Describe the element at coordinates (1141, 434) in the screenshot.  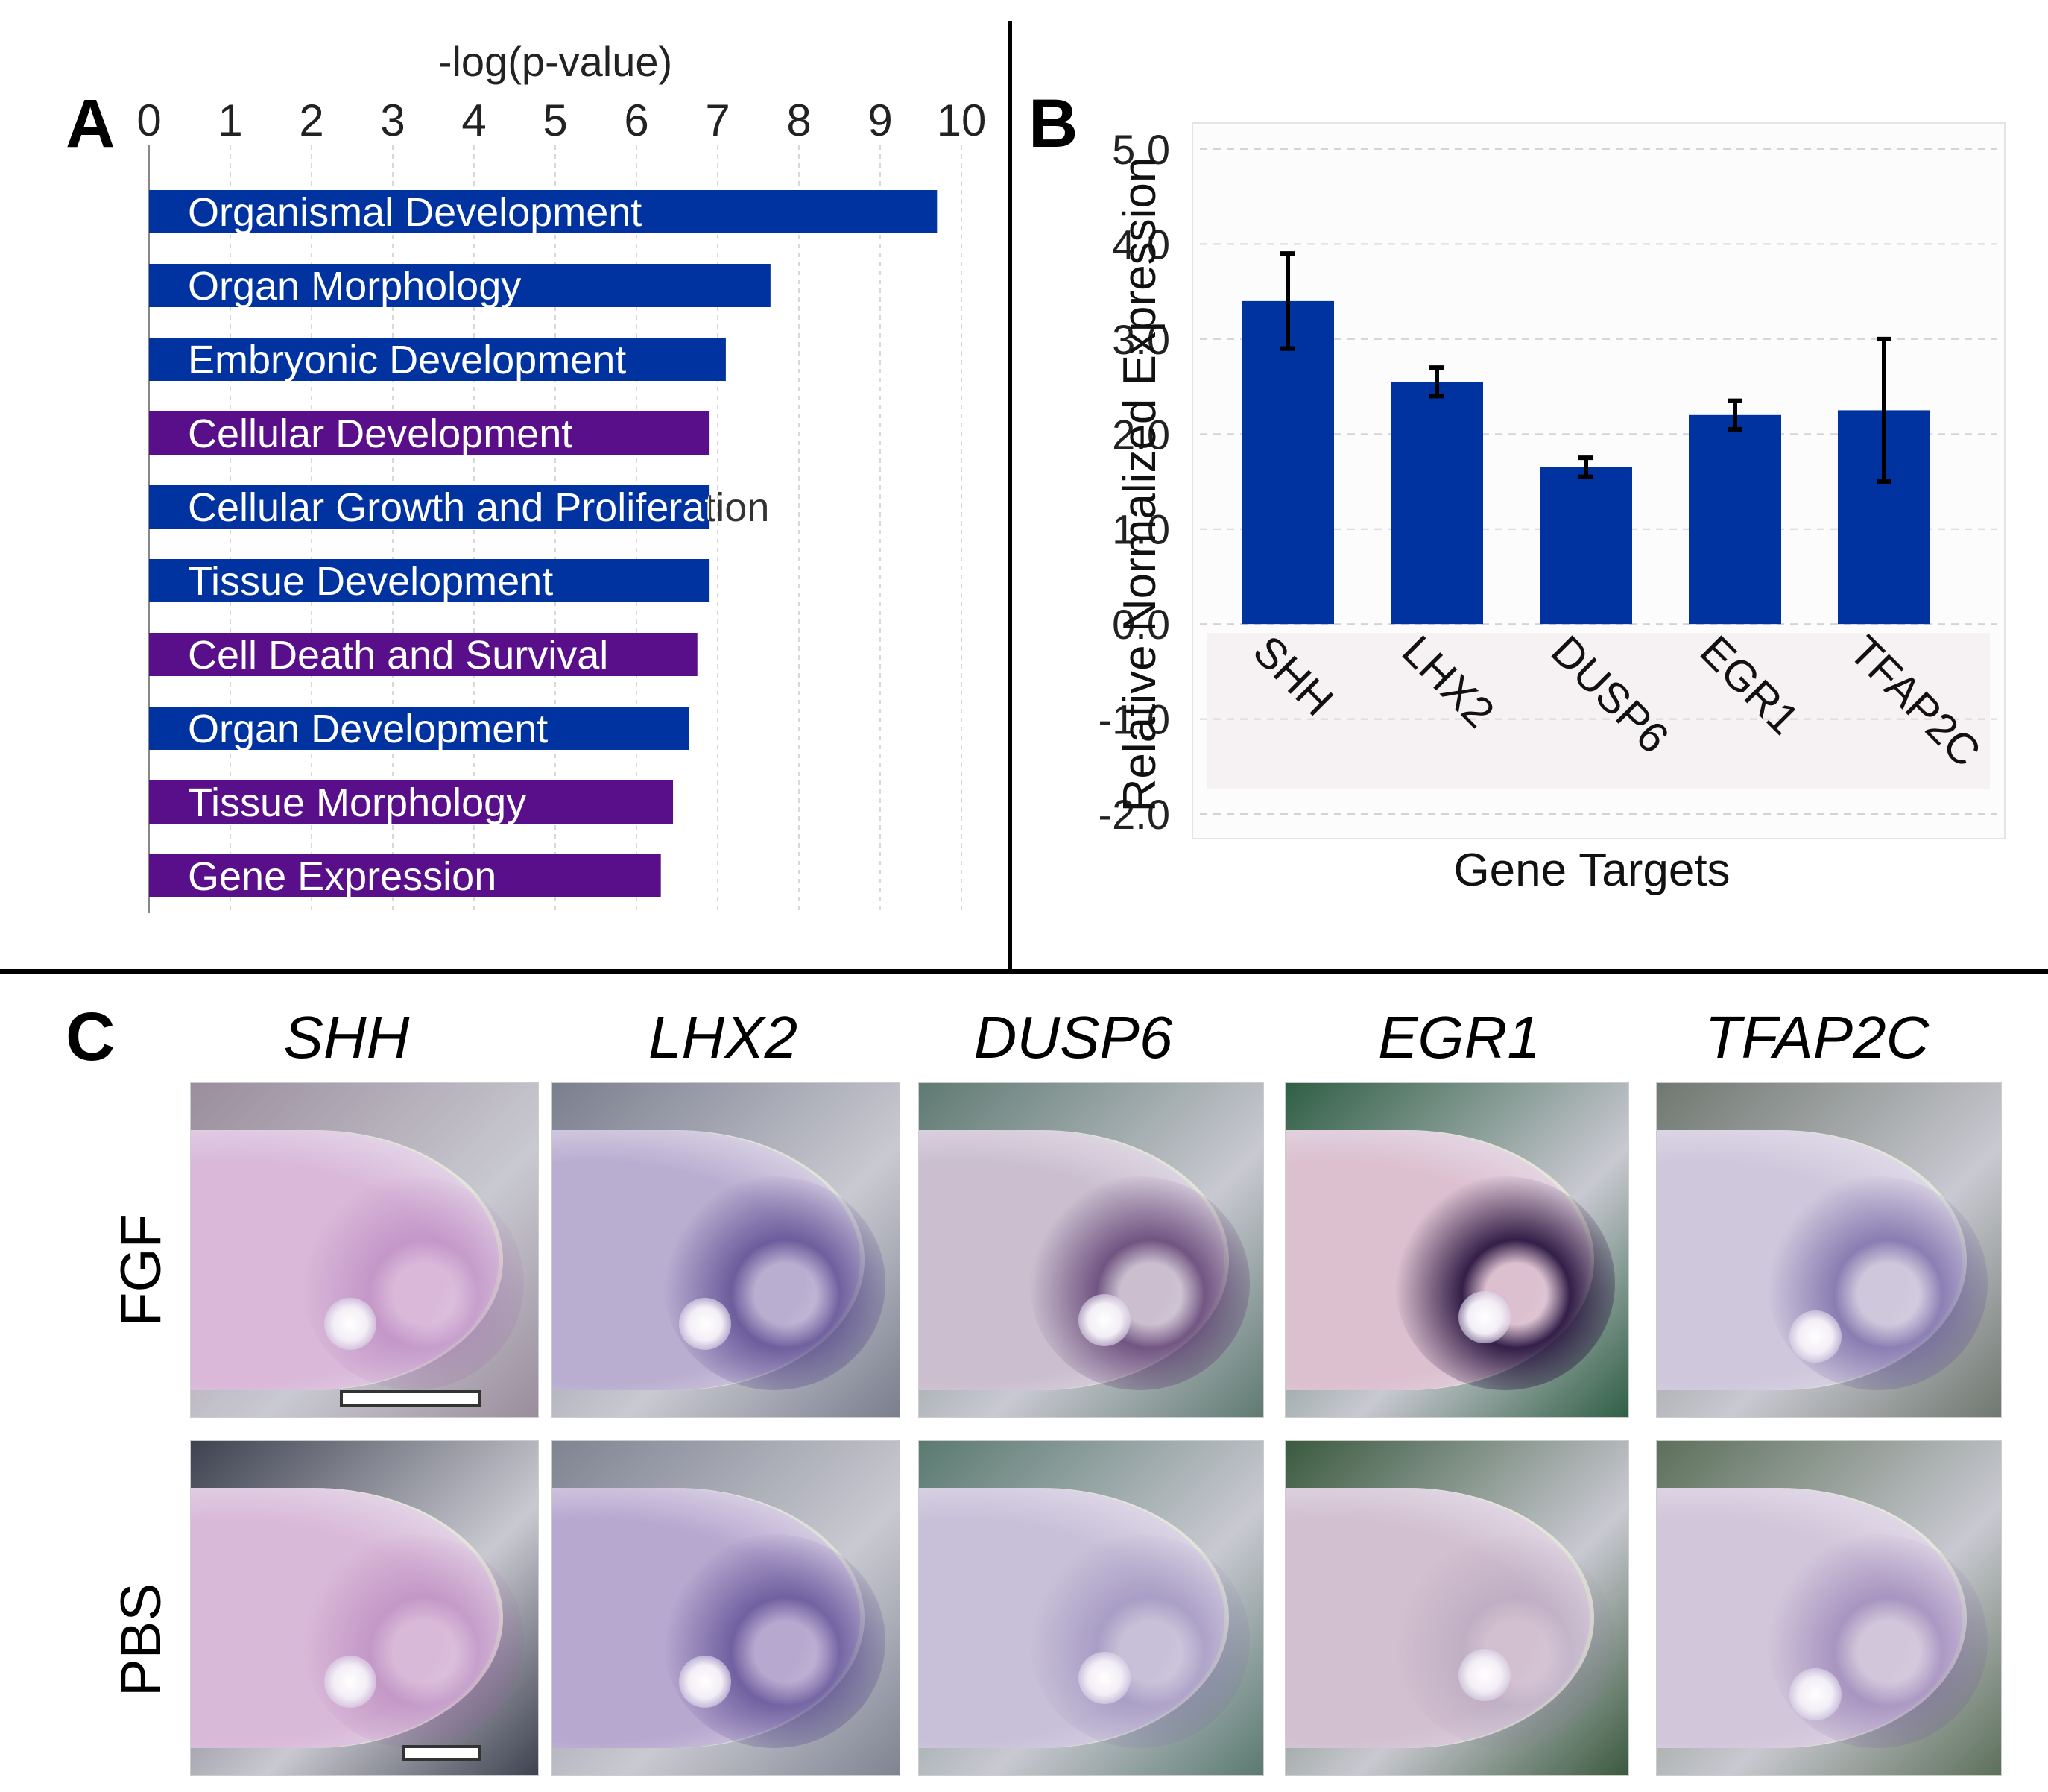
I see `y-tick-label: 2.0` at that location.